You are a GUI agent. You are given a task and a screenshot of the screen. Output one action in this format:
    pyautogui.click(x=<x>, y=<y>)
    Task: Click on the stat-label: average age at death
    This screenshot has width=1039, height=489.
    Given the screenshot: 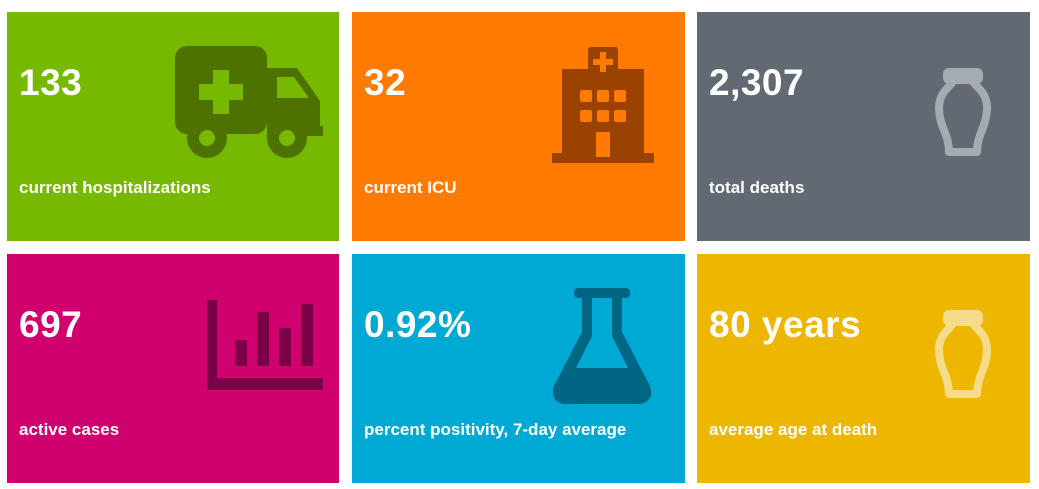 What is the action you would take?
    pyautogui.click(x=793, y=429)
    